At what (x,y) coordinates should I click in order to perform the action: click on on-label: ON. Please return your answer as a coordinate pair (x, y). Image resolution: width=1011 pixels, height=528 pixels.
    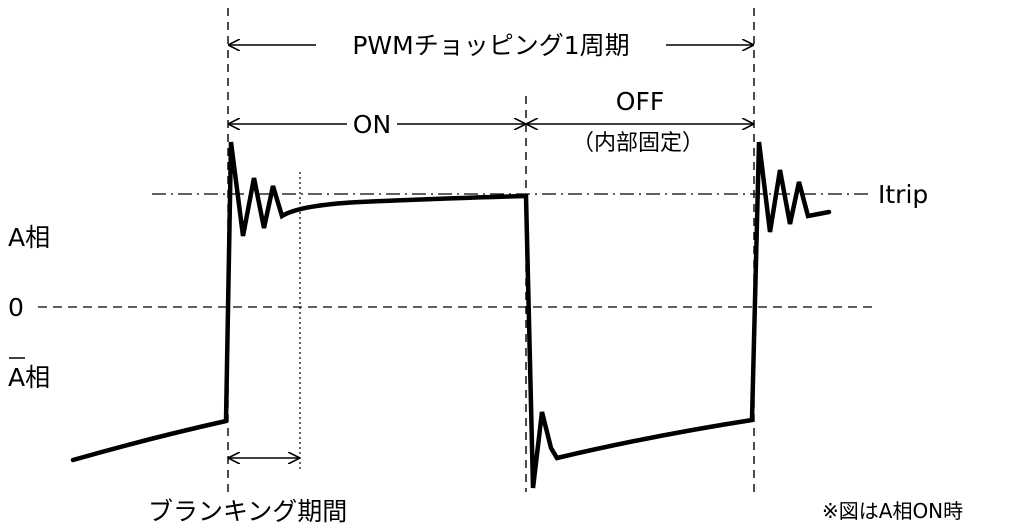
    Looking at the image, I should click on (372, 124).